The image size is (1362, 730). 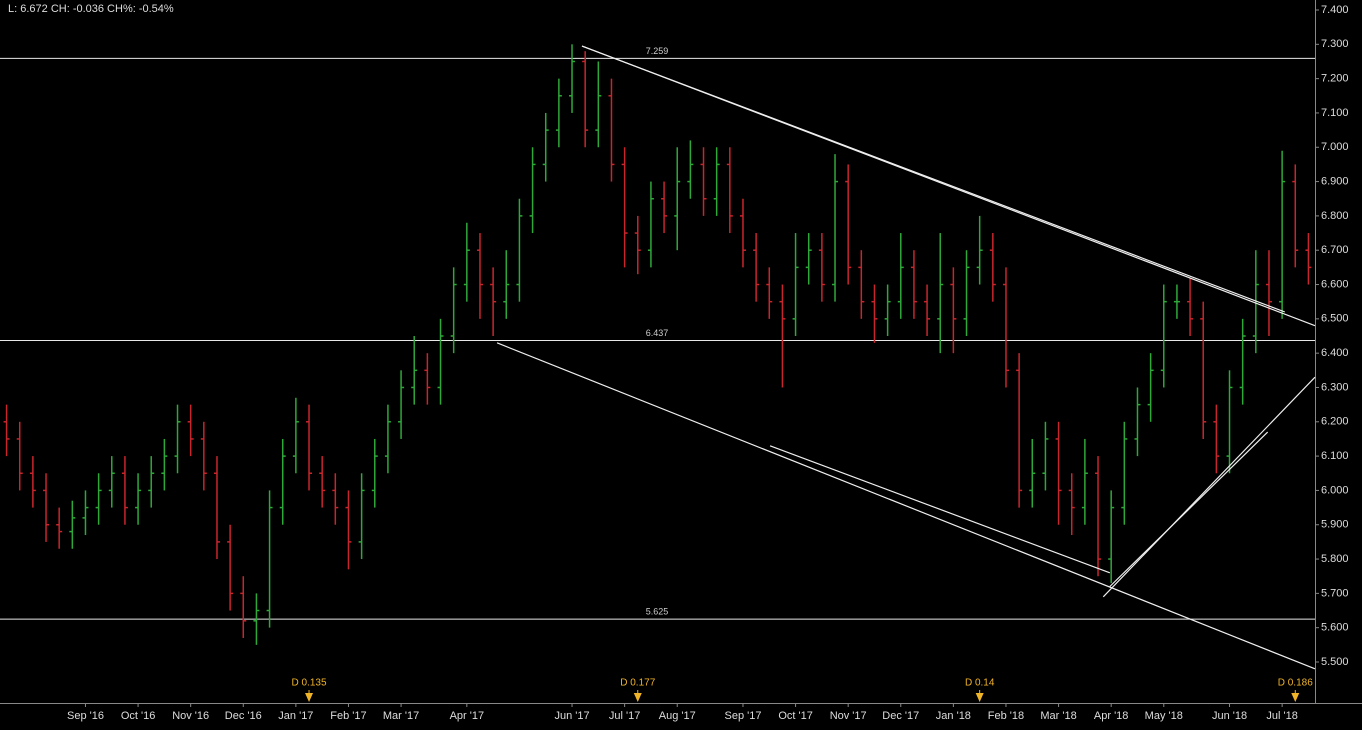 I want to click on y-tick-label: 6.900, so click(x=1335, y=181).